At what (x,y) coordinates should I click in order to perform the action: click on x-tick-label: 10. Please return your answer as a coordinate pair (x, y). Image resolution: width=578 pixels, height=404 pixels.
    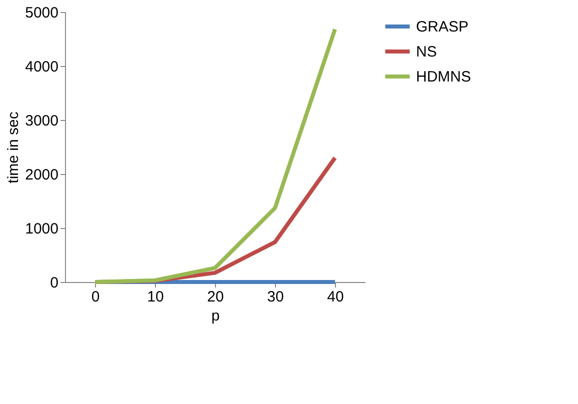
    Looking at the image, I should click on (155, 297).